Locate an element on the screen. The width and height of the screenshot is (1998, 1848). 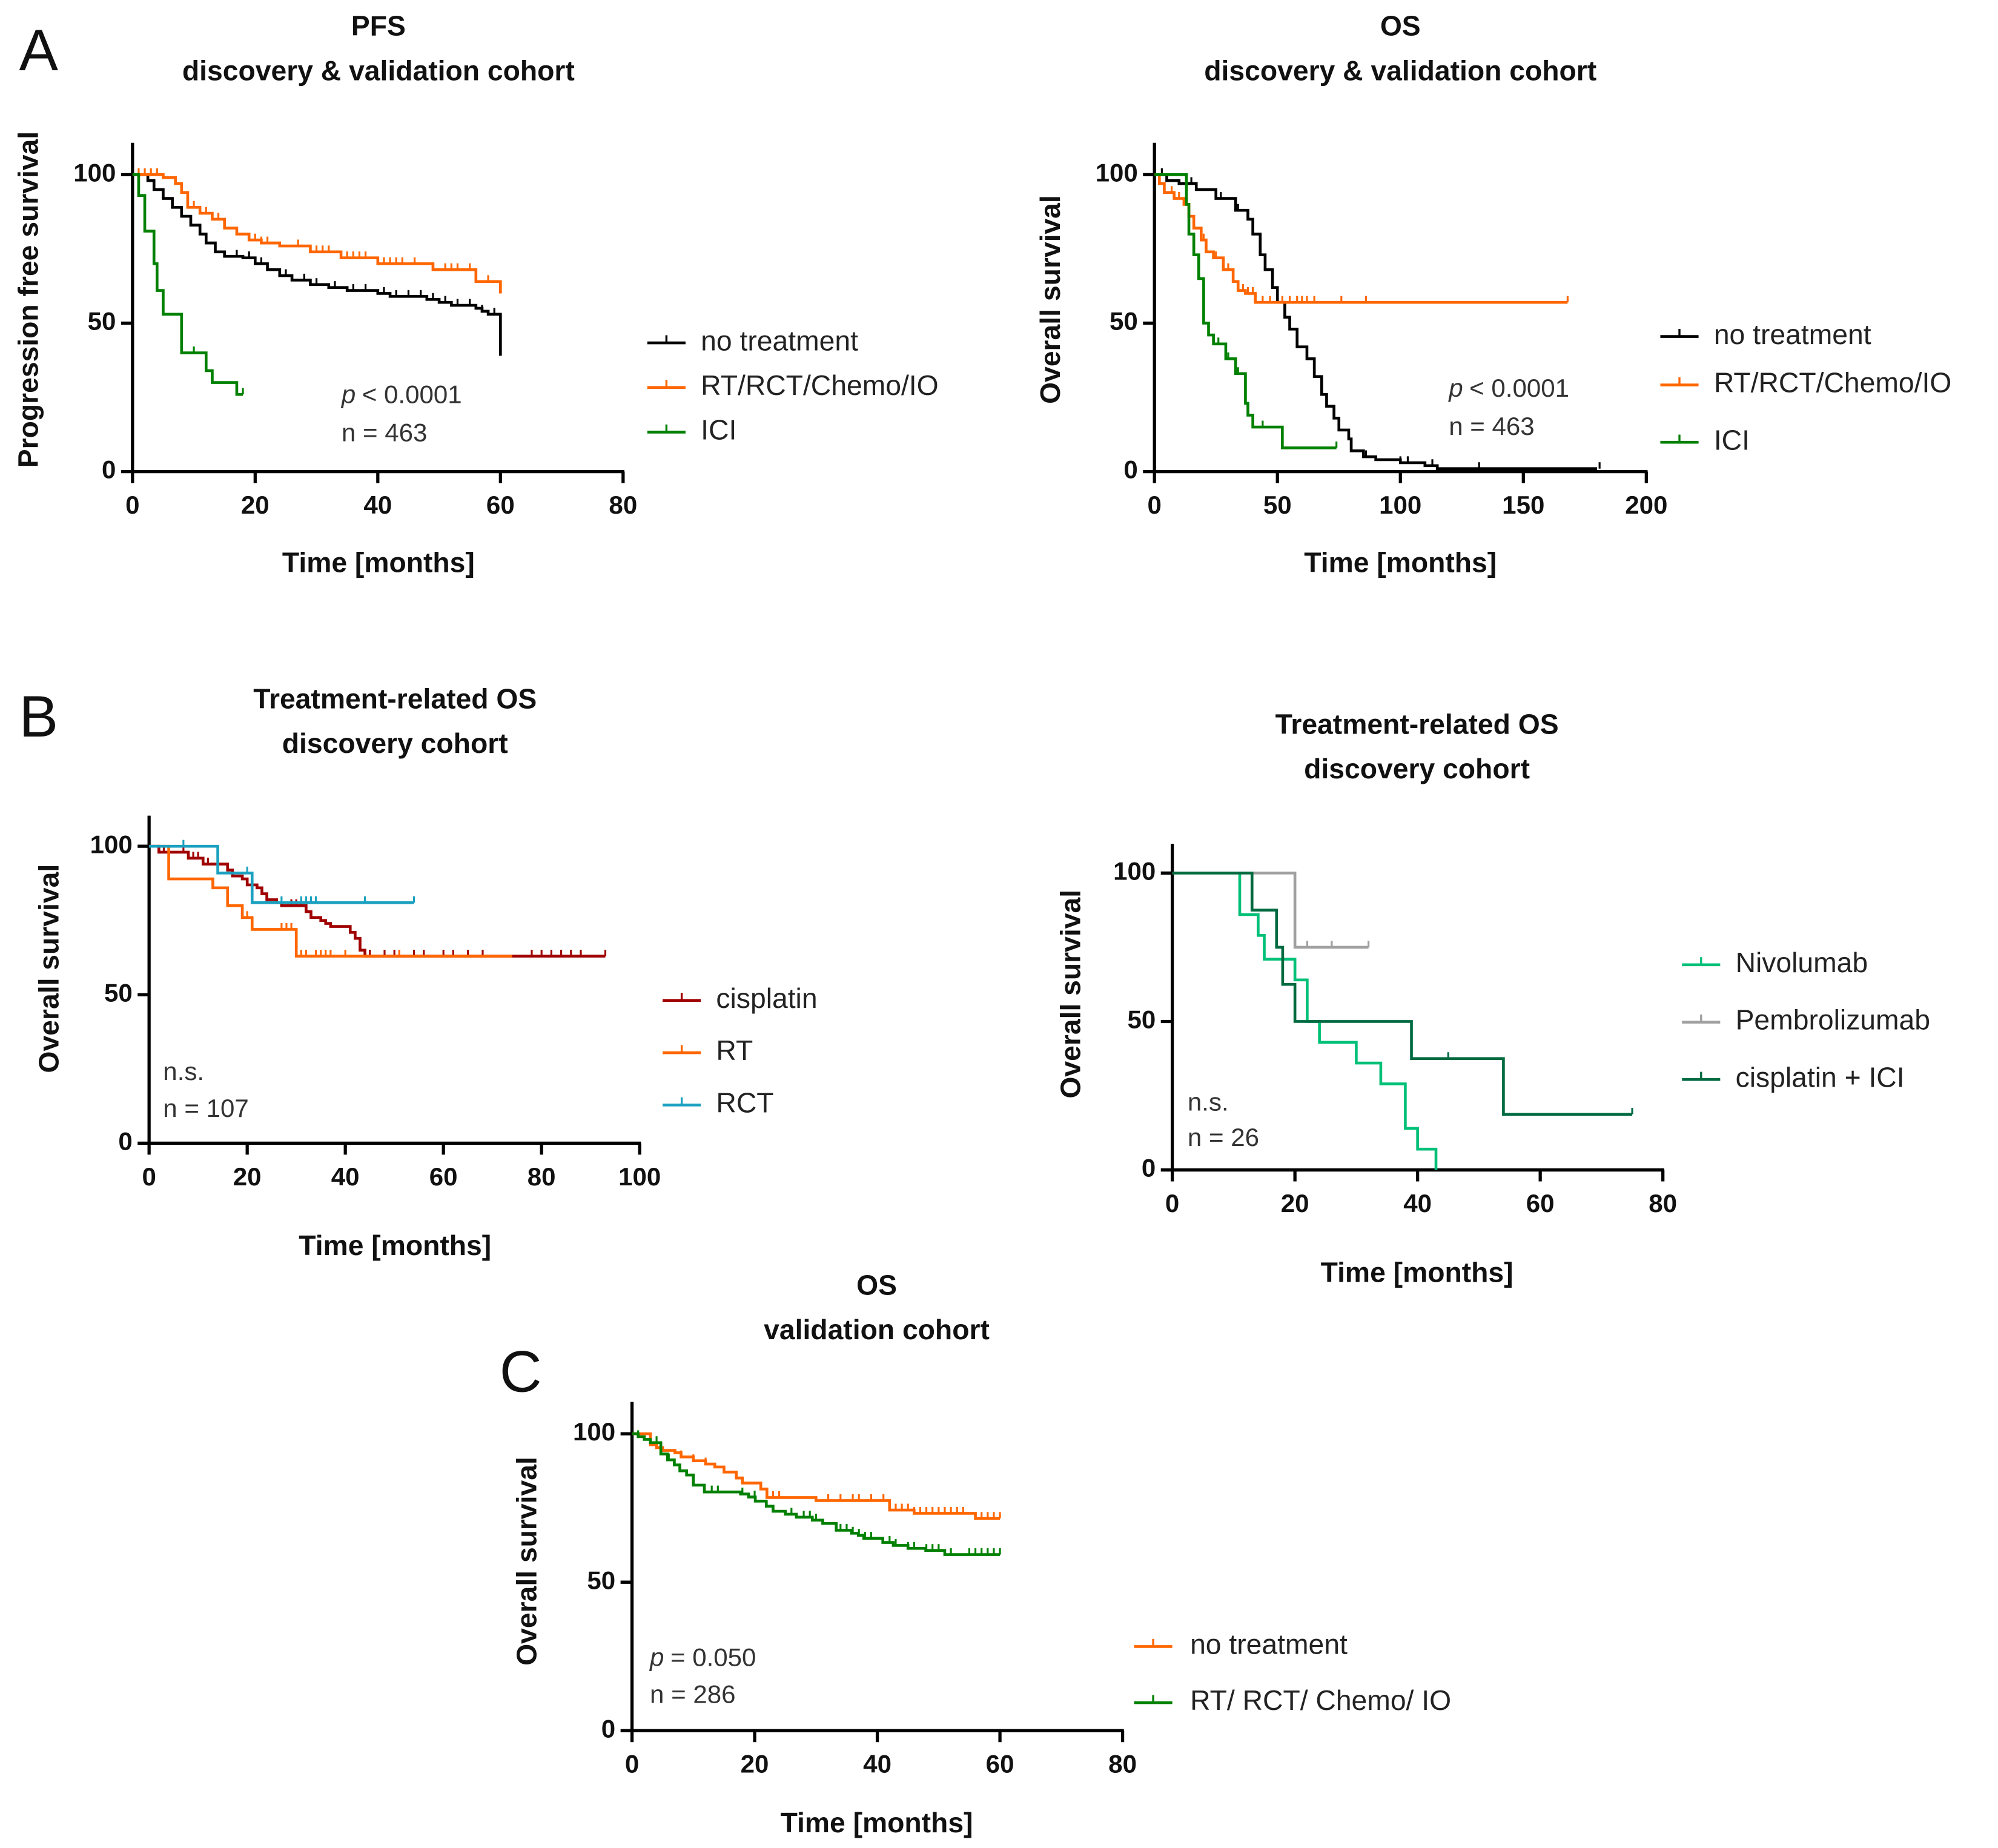
x-tick-label: 150 is located at coordinates (1523, 505).